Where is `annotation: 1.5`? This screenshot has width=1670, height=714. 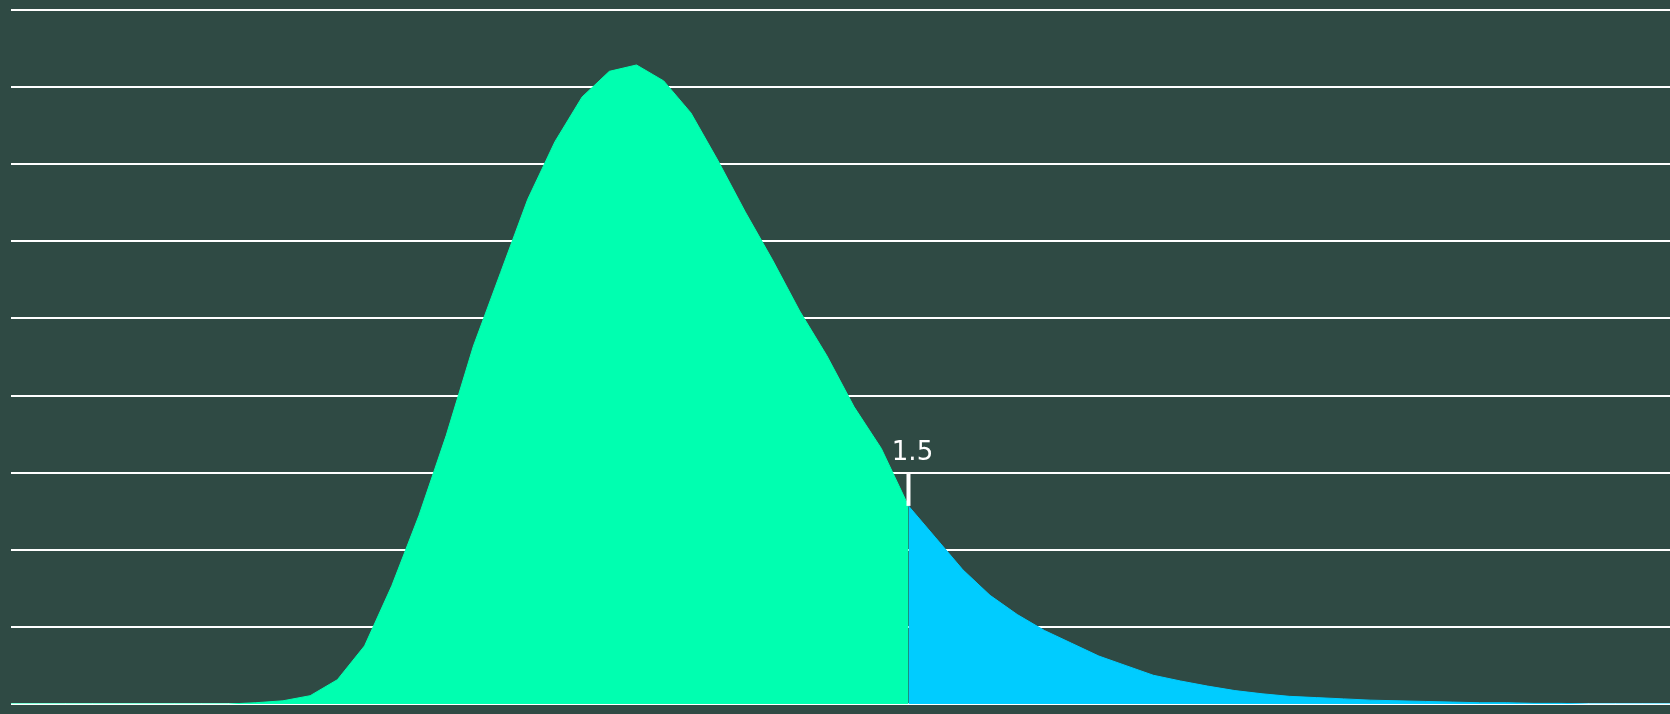 annotation: 1.5 is located at coordinates (912, 450).